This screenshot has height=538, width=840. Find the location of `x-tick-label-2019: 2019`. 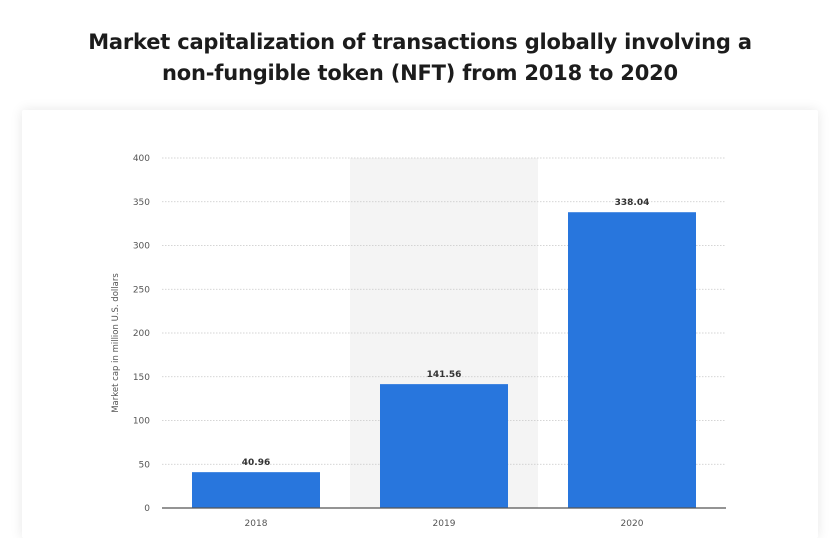

x-tick-label-2019: 2019 is located at coordinates (444, 524).